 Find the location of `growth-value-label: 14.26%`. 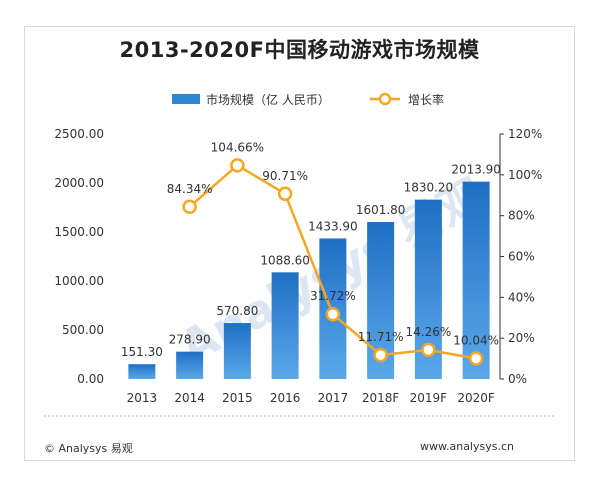

growth-value-label: 14.26% is located at coordinates (428, 332).